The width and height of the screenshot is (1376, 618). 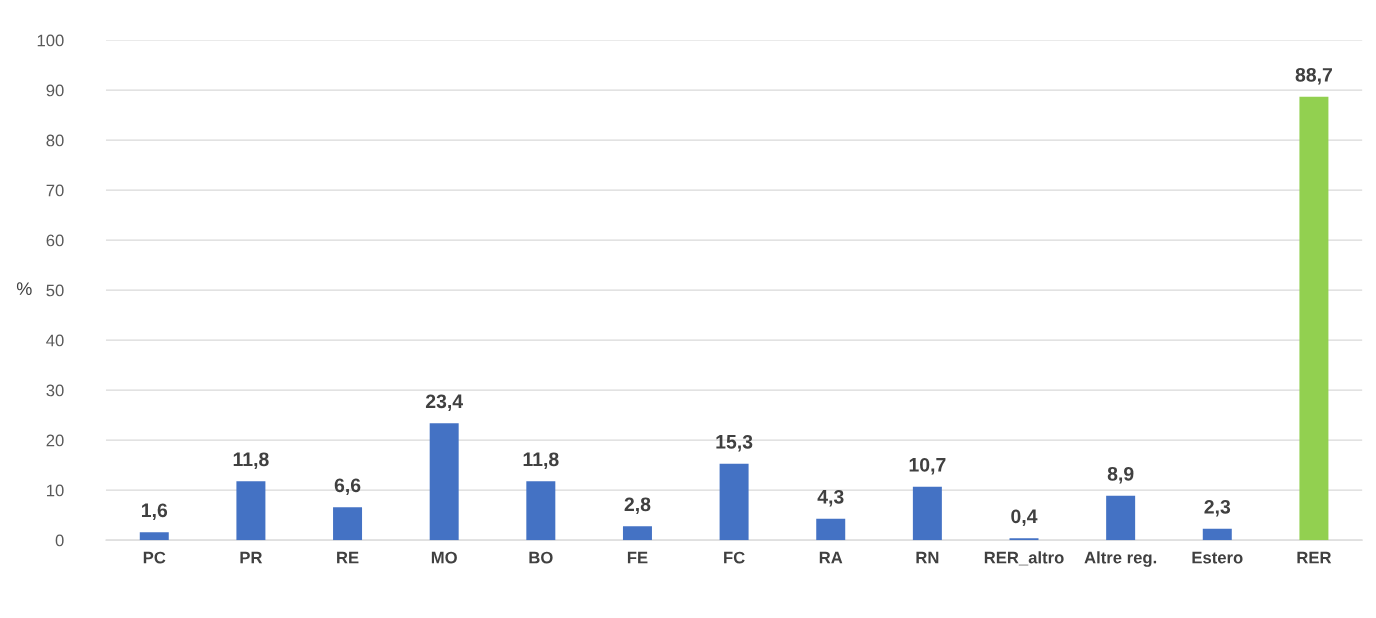 What do you see at coordinates (347, 486) in the screenshot?
I see `data-label: 6,6` at bounding box center [347, 486].